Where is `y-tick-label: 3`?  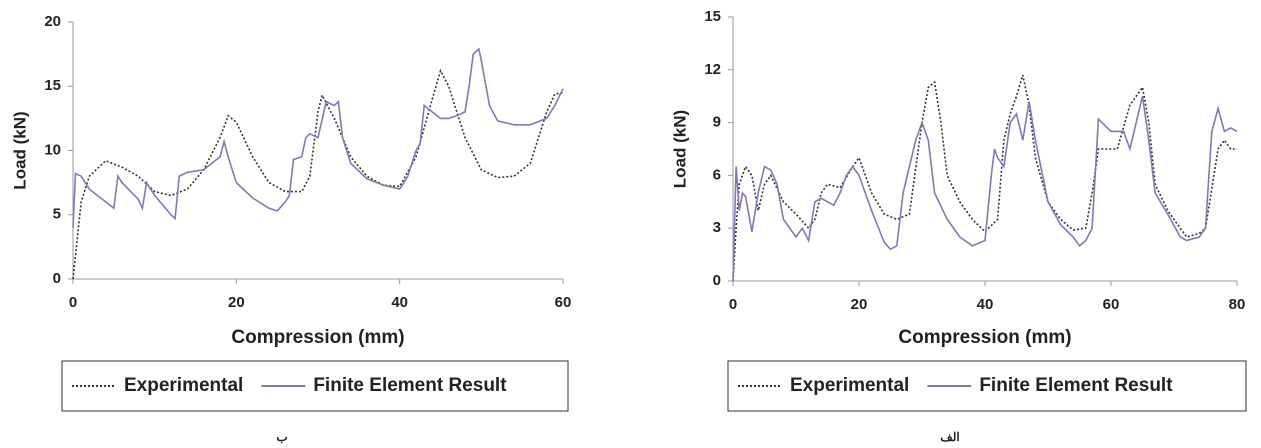
y-tick-label: 3 is located at coordinates (717, 227).